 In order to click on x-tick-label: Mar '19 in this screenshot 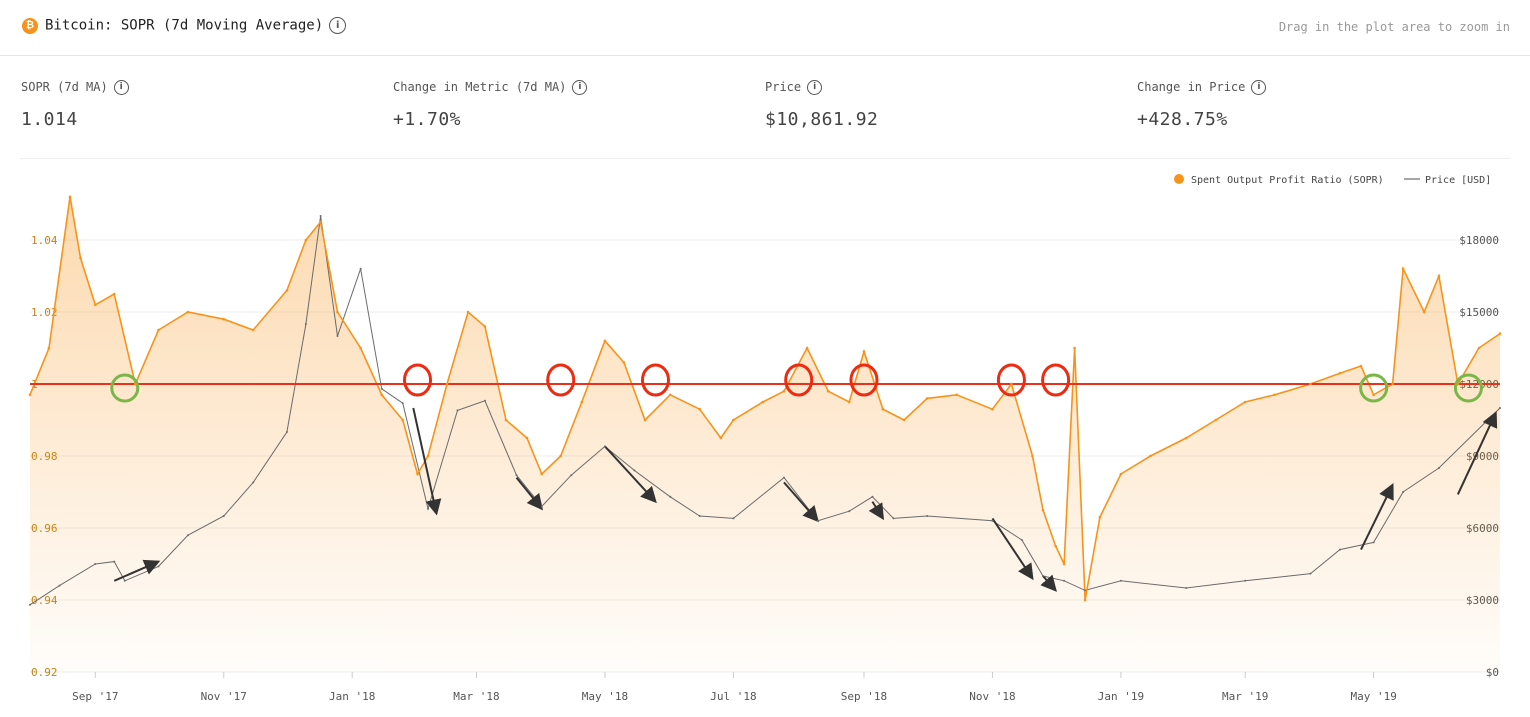, I will do `click(1245, 696)`.